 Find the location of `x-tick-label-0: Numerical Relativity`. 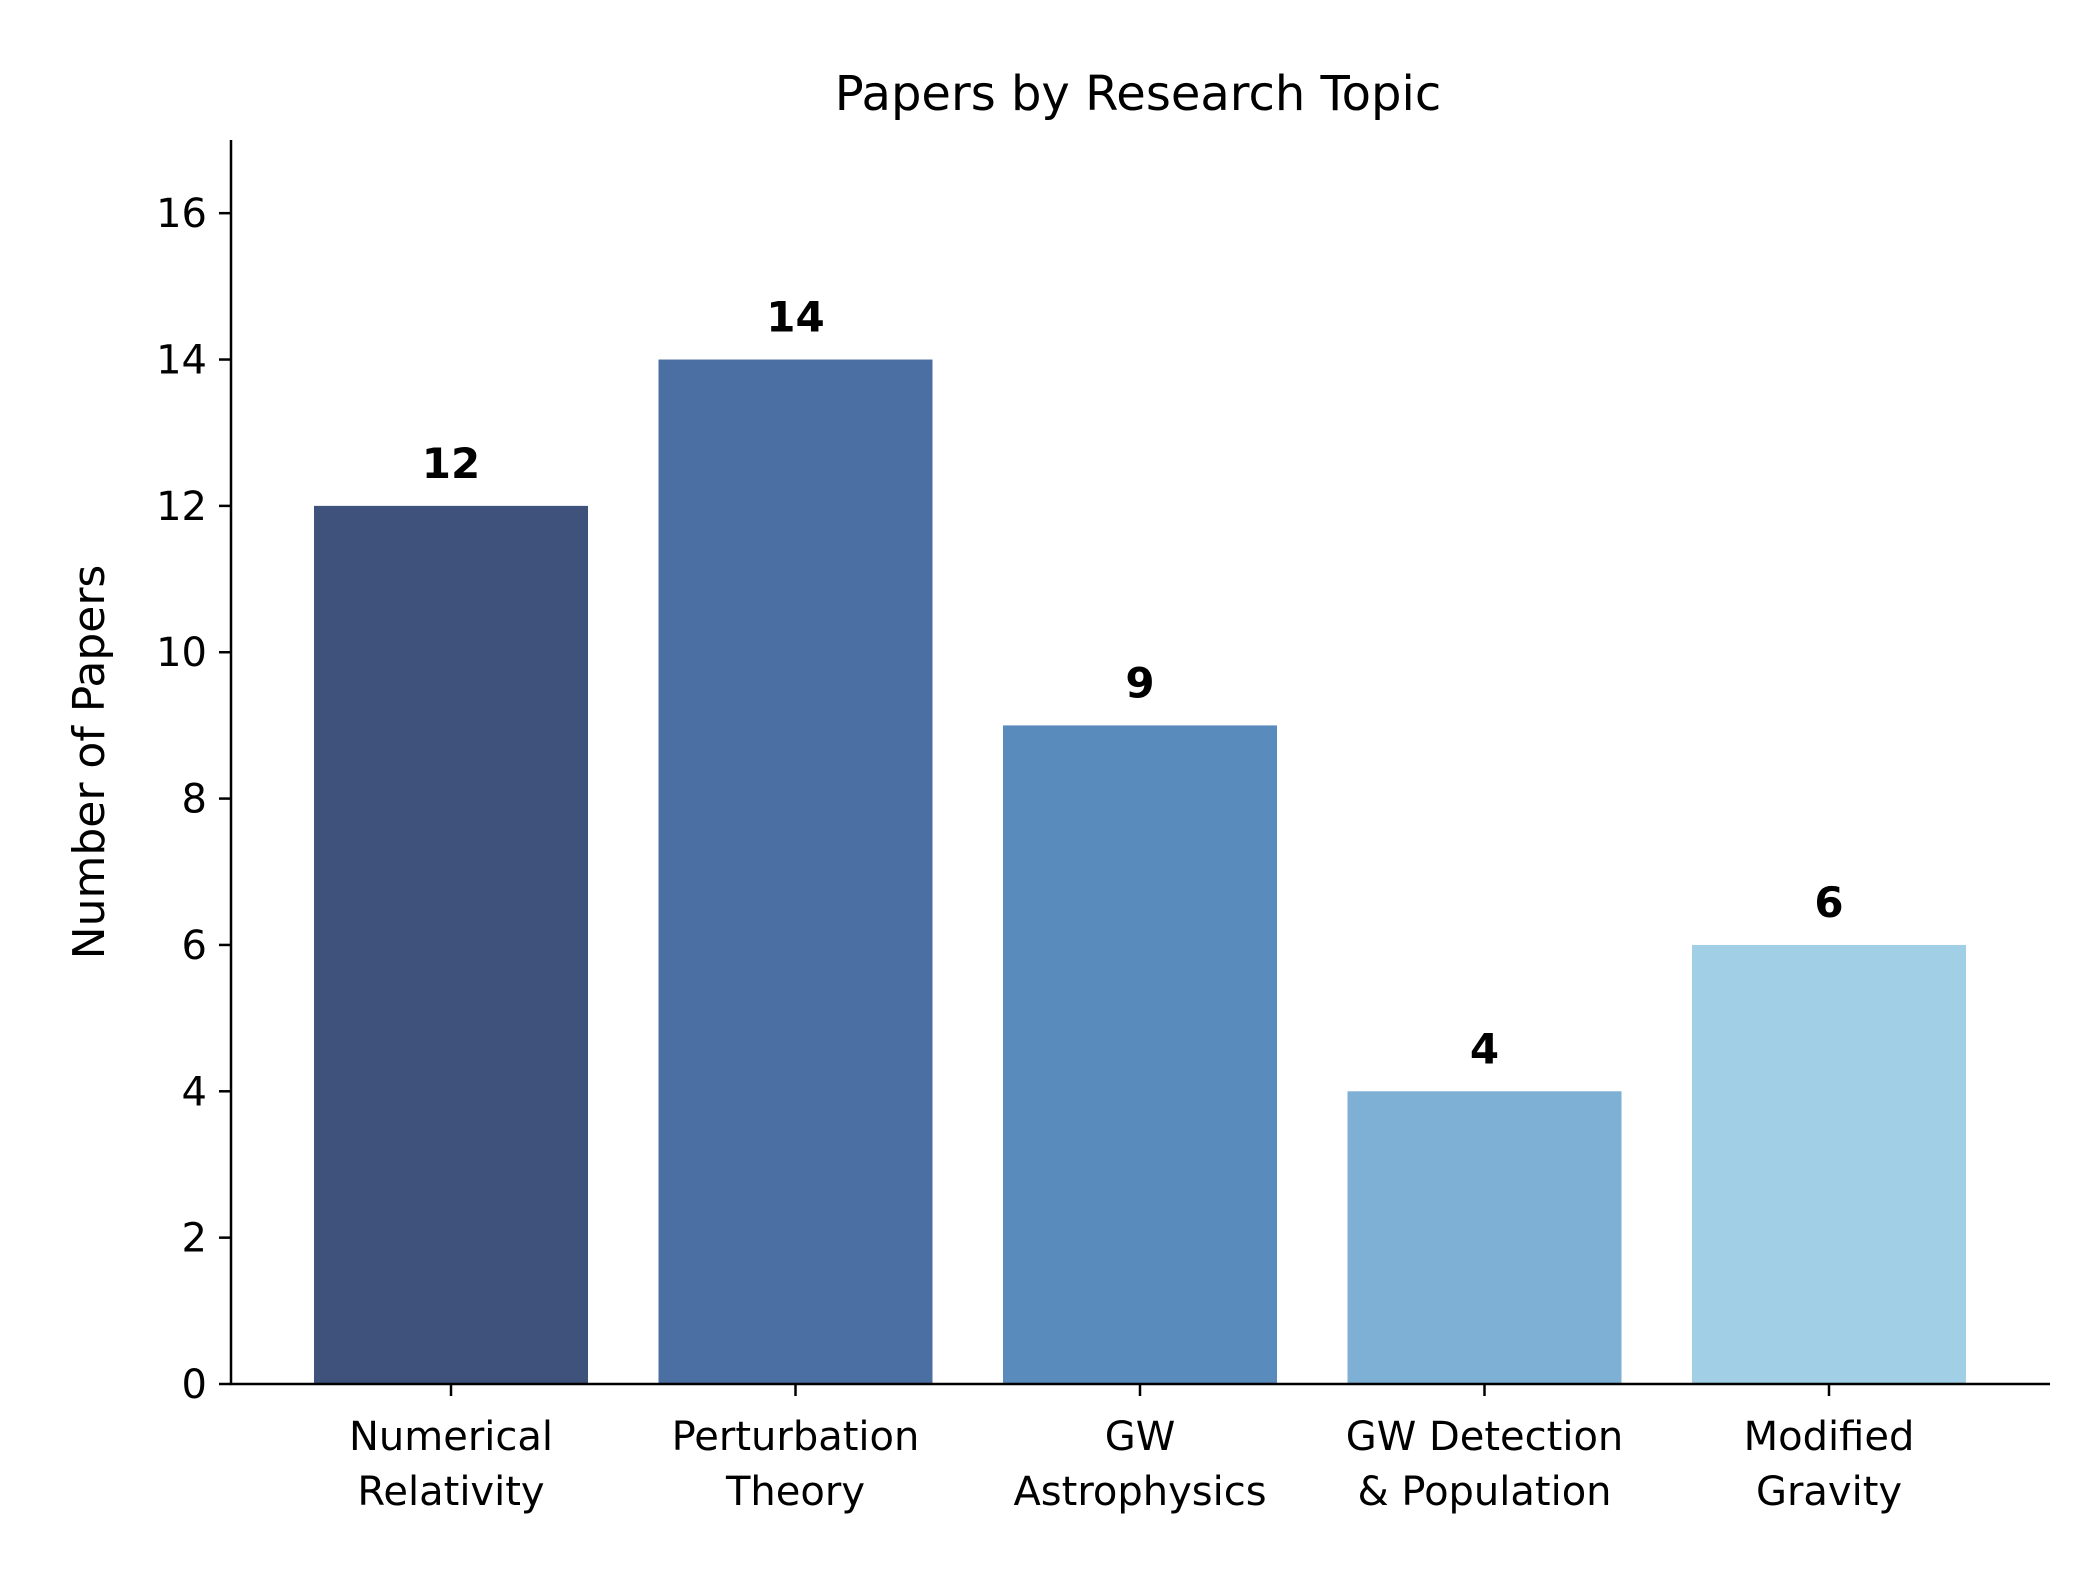

x-tick-label-0: Numerical Relativity is located at coordinates (451, 1464).